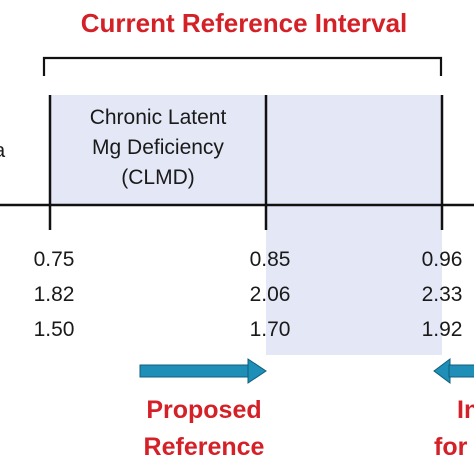  I want to click on clmd-shaded-region, so click(158, 150).